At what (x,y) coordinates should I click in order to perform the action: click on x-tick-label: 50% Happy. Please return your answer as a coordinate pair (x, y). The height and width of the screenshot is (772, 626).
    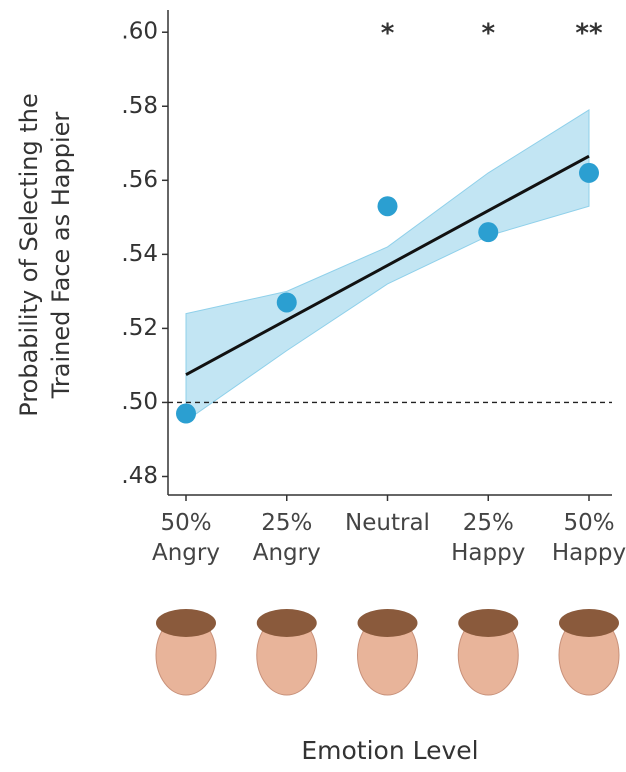
    Looking at the image, I should click on (588, 538).